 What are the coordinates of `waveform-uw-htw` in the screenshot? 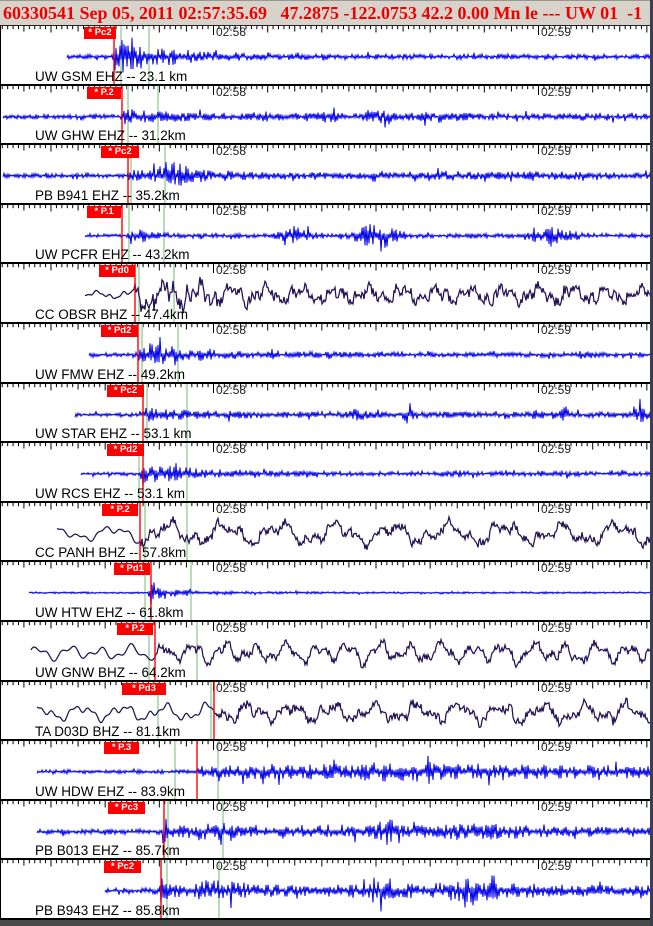 It's located at (325, 591).